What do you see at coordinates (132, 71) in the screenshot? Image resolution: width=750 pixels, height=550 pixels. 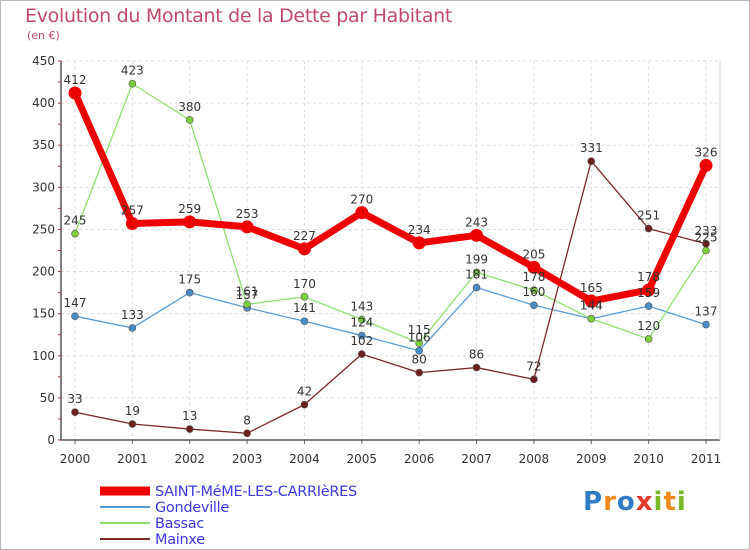 I see `data-label: 423` at bounding box center [132, 71].